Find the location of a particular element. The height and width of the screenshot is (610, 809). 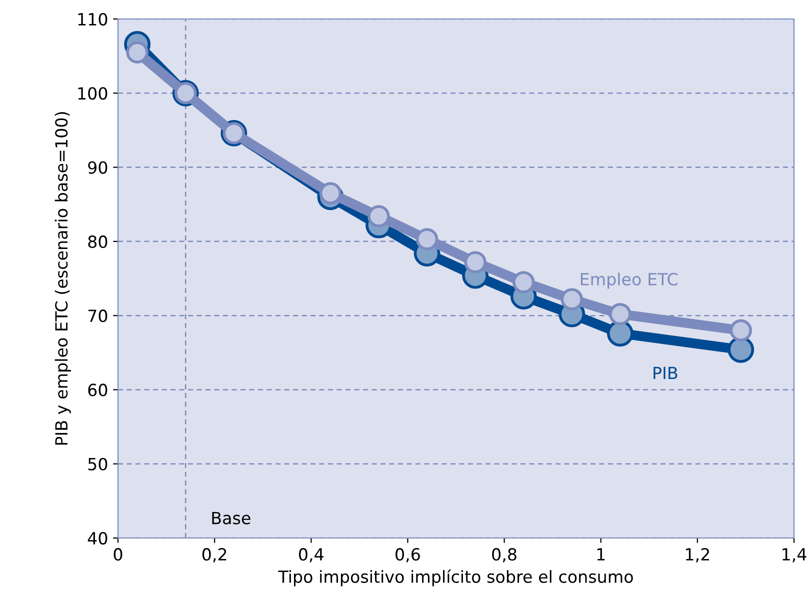

y-tick-label: 60 is located at coordinates (98, 390).